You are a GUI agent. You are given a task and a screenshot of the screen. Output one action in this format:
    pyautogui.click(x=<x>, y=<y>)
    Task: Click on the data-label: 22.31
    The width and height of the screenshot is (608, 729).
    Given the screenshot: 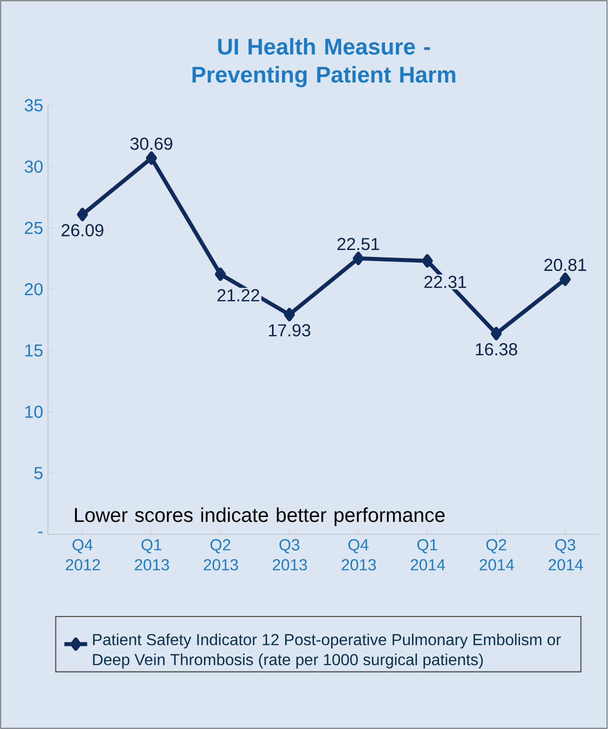 What is the action you would take?
    pyautogui.click(x=445, y=282)
    